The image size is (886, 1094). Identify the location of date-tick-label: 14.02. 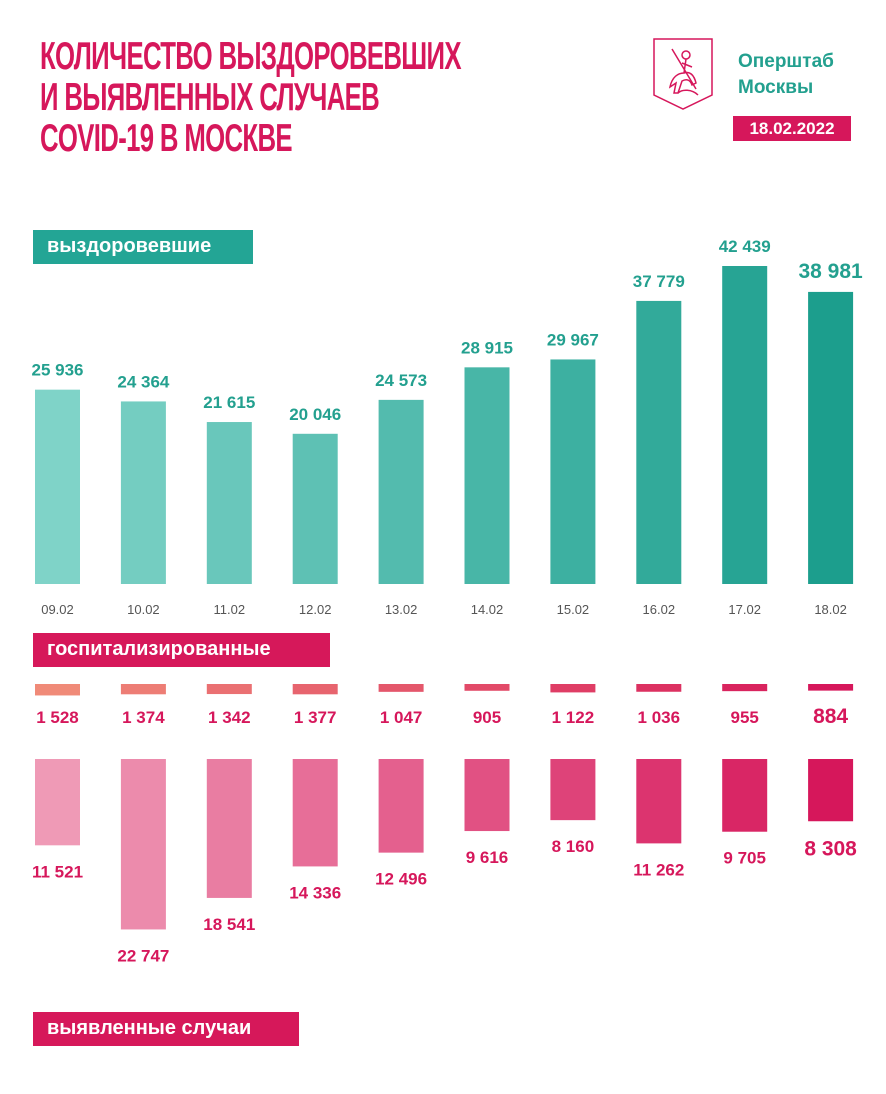
(487, 609).